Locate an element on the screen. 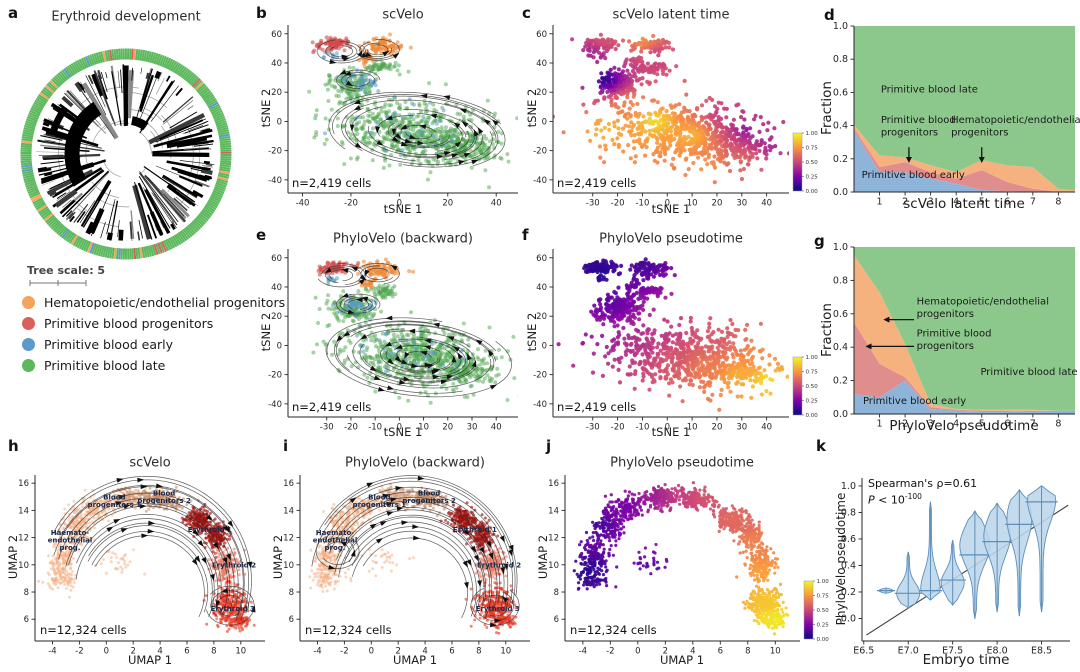 The image size is (1080, 672). panel-b-plot: -40 -20 0 20 40 -40 -20 0 20 40 60 is located at coordinates (393, 117).